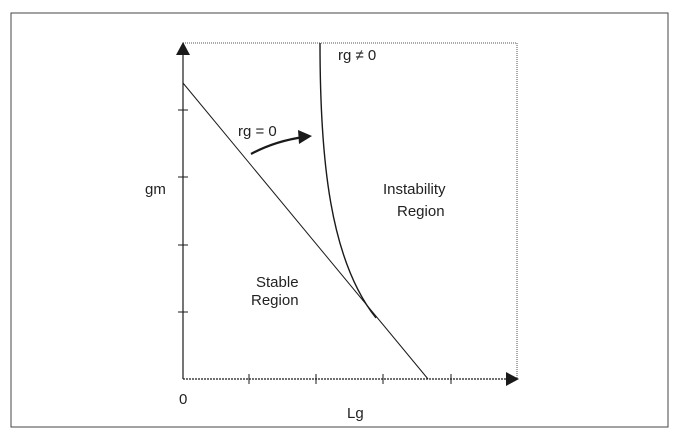 The height and width of the screenshot is (434, 679). I want to click on rg-nonzero-label: rg ≠ 0, so click(357, 55).